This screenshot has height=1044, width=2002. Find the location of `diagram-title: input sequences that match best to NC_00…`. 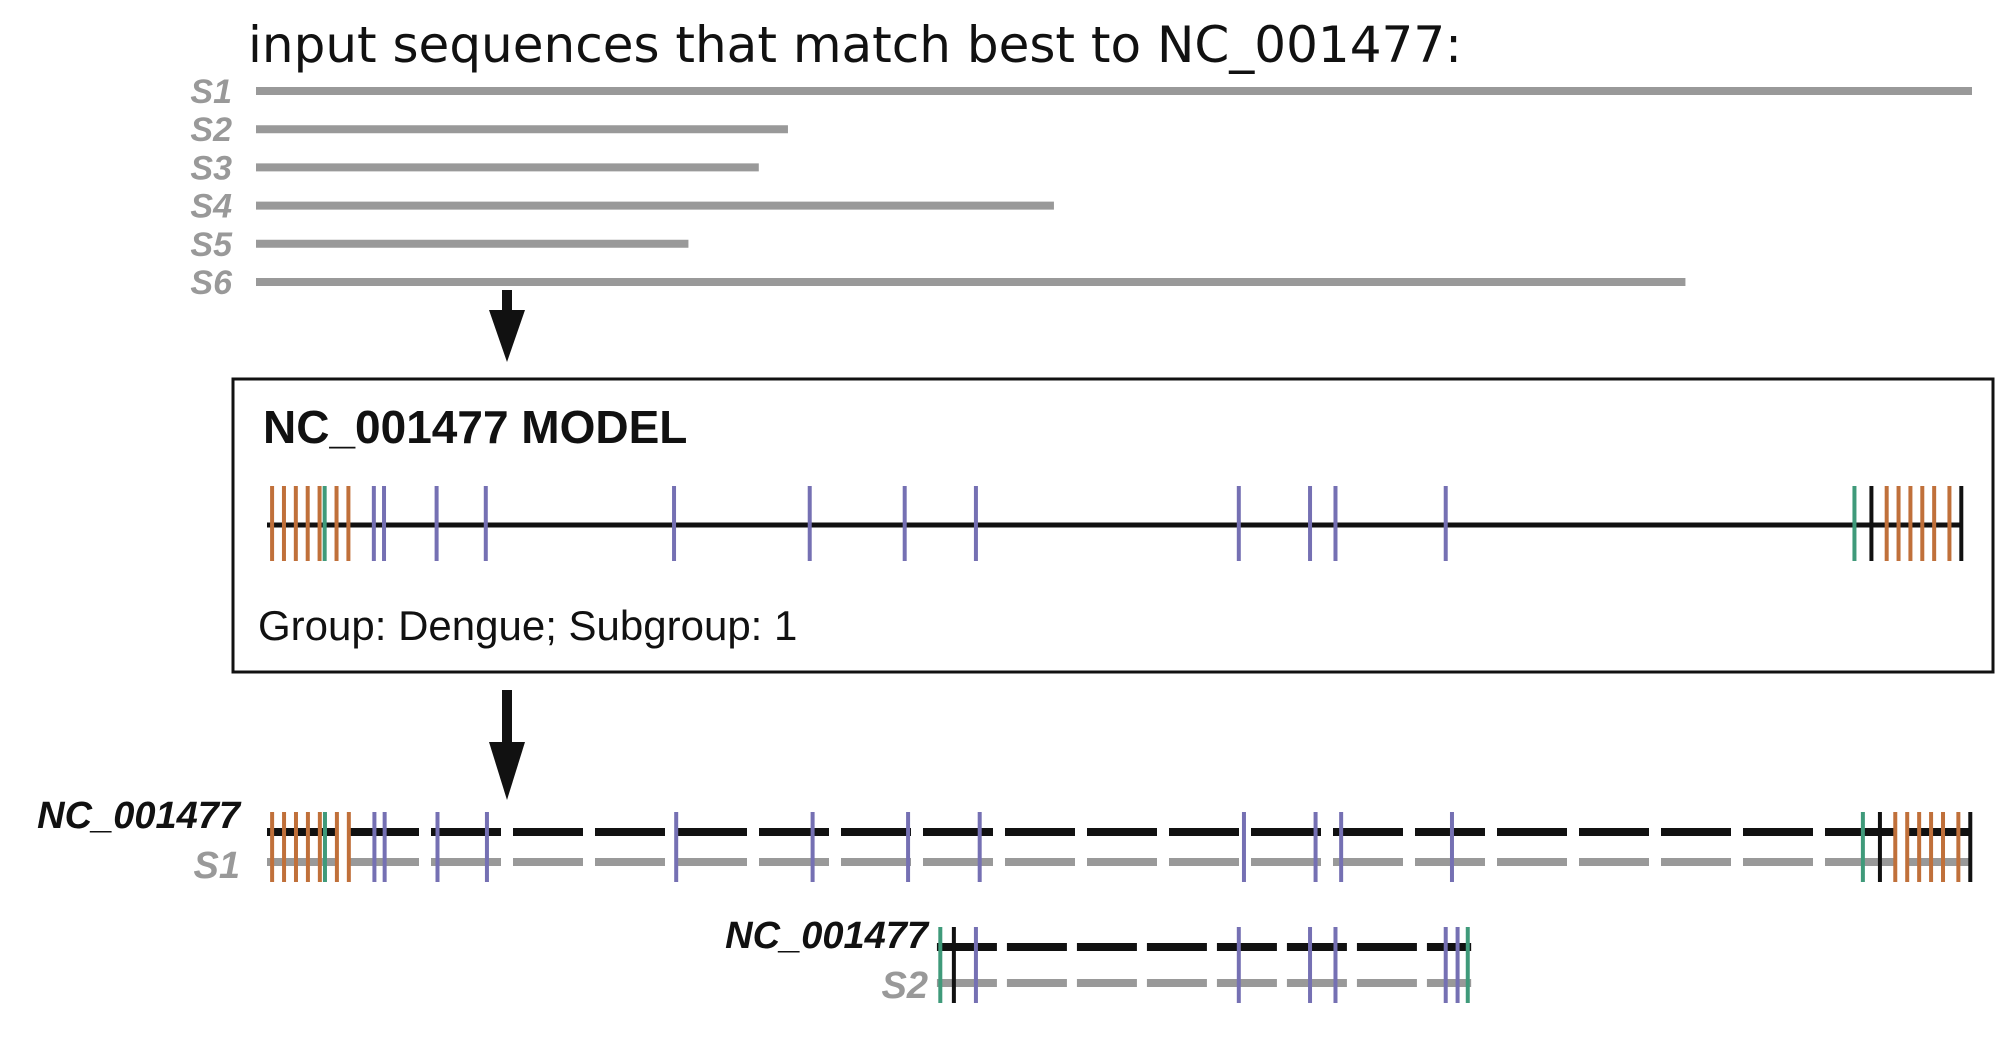

diagram-title: input sequences that match best to NC_00… is located at coordinates (855, 45).